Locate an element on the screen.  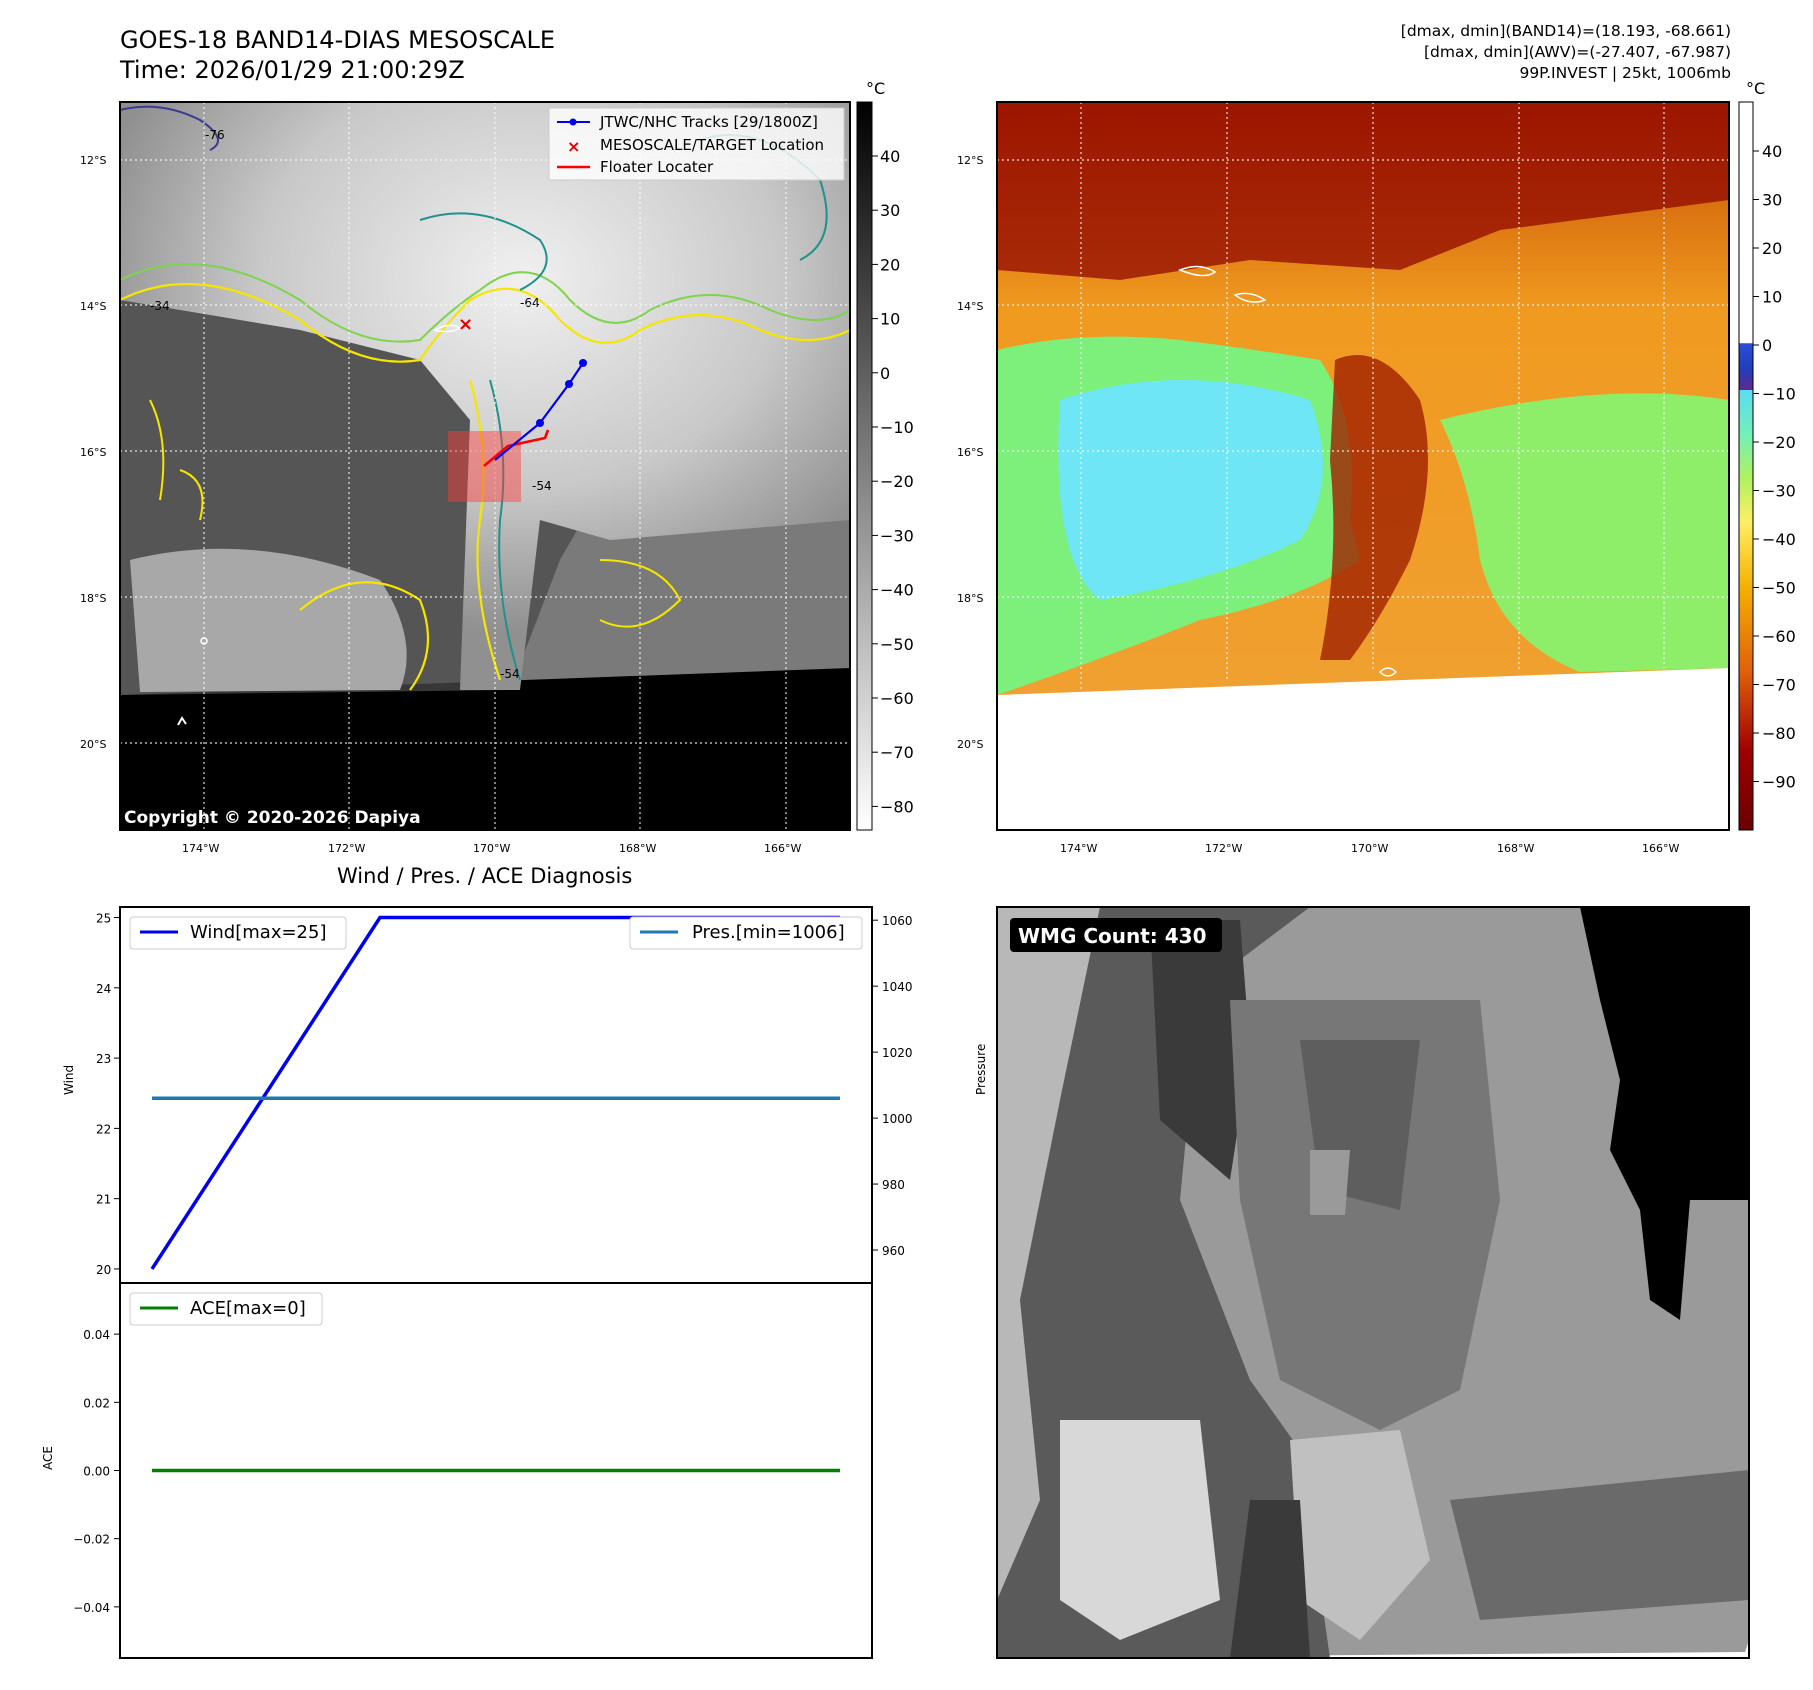
pressure-tick: 1020 is located at coordinates (897, 1053).